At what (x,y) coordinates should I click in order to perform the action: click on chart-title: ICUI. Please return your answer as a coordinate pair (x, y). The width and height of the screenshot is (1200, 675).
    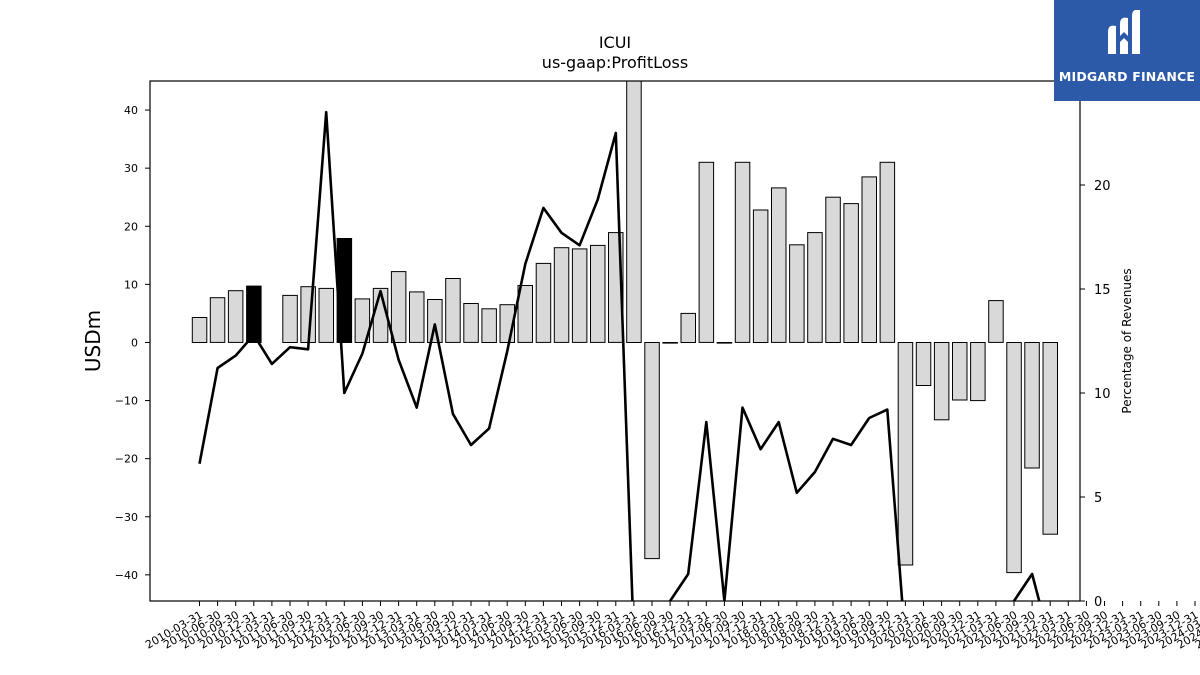
    Looking at the image, I should click on (615, 42).